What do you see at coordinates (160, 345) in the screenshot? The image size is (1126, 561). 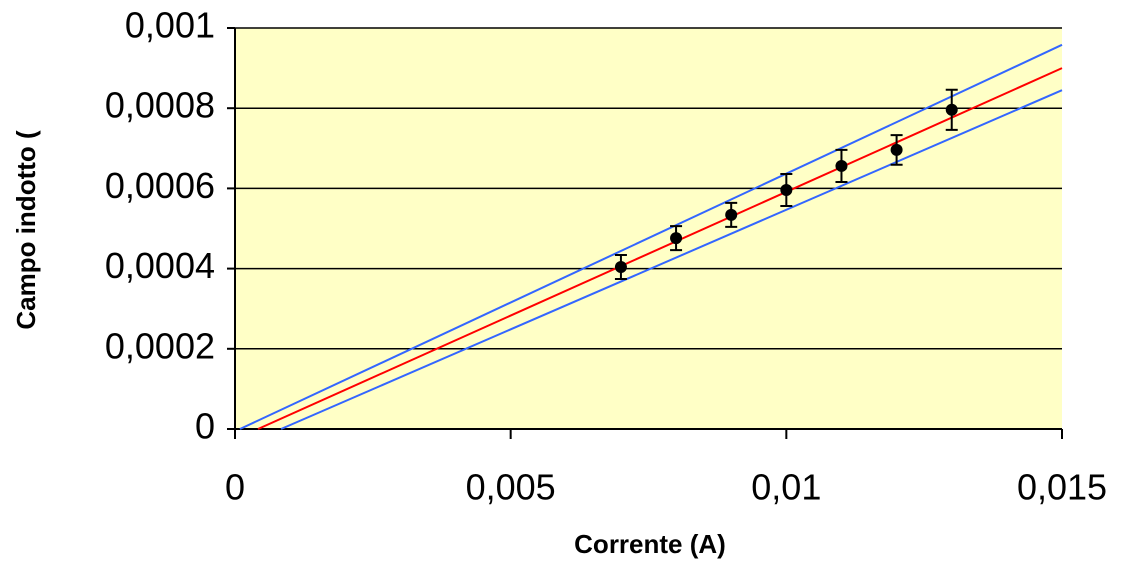 I see `y-tick-label: 0,0002` at bounding box center [160, 345].